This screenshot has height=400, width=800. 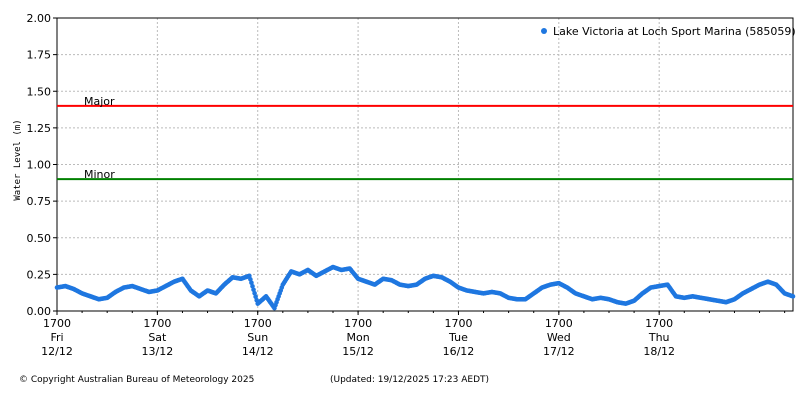 What do you see at coordinates (39, 91) in the screenshot?
I see `y-tick-label: 1.50` at bounding box center [39, 91].